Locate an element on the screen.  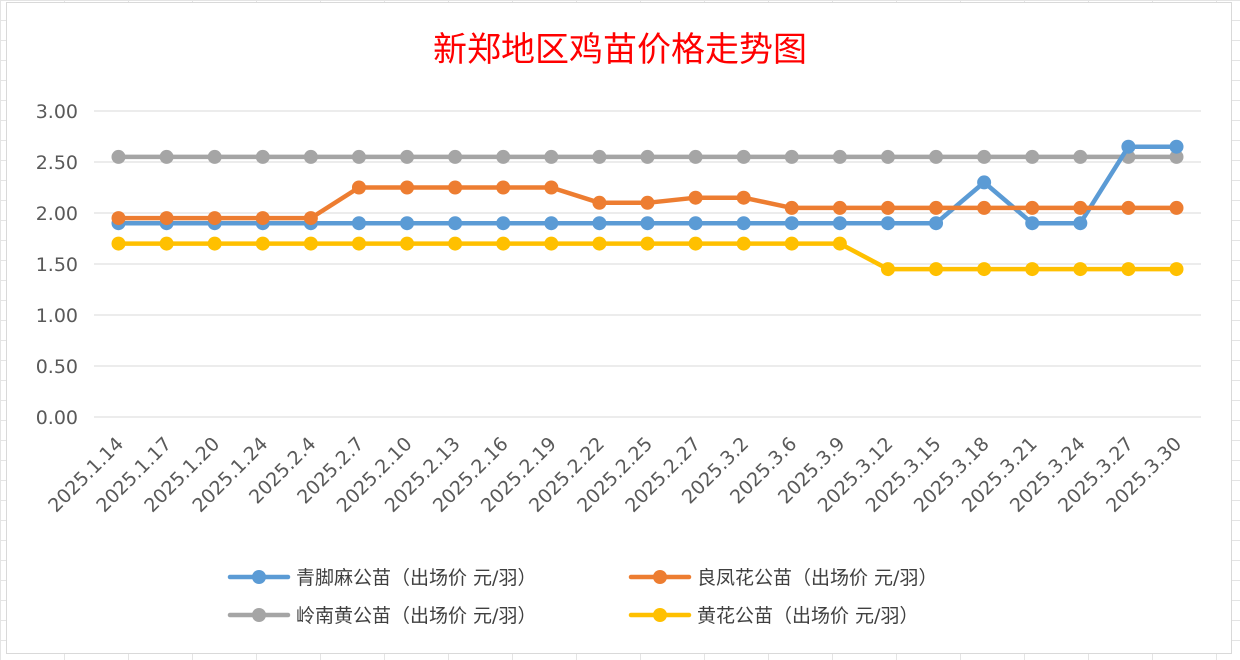
legend-item: 青脚麻公苗（出场价 元/羽） is located at coordinates (381, 578).